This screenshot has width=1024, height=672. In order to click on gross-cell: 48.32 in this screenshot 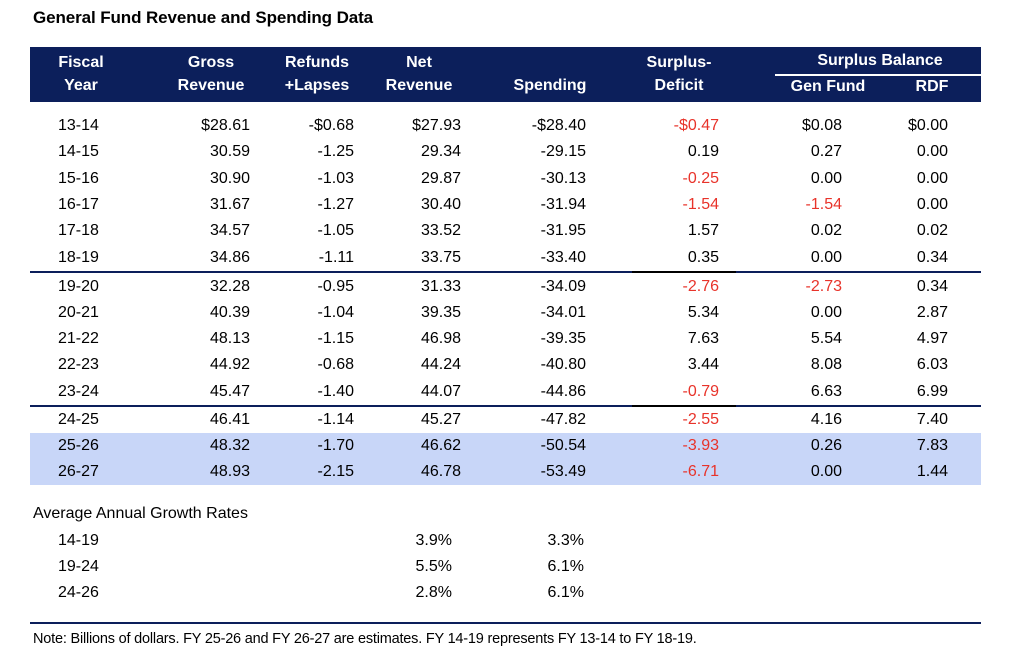, I will do `click(229, 445)`.